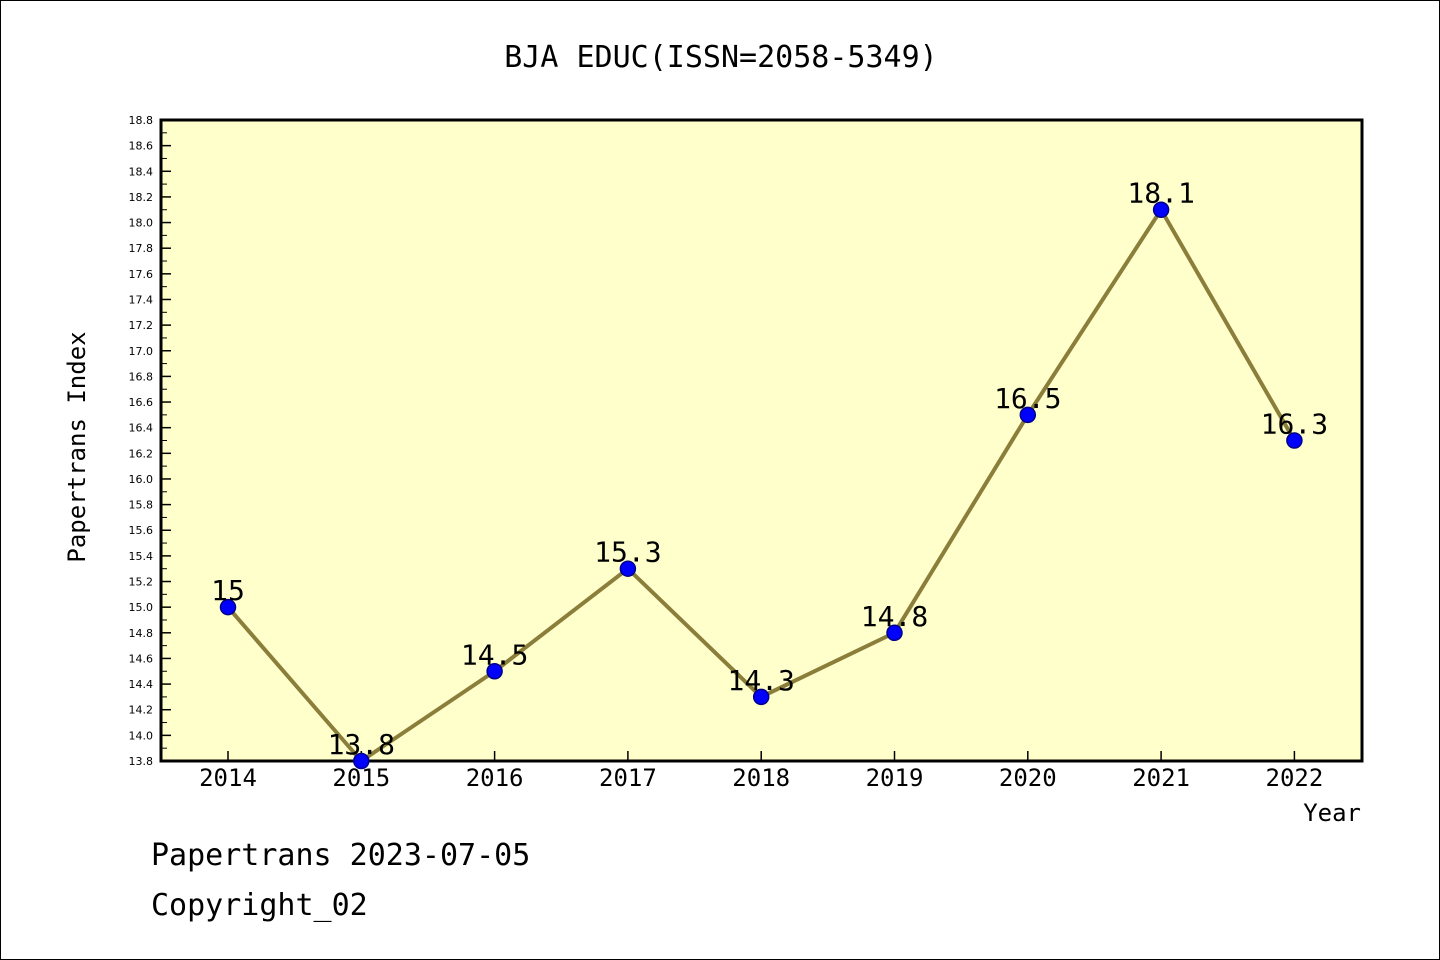  Describe the element at coordinates (228, 590) in the screenshot. I see `data-label: 15` at that location.